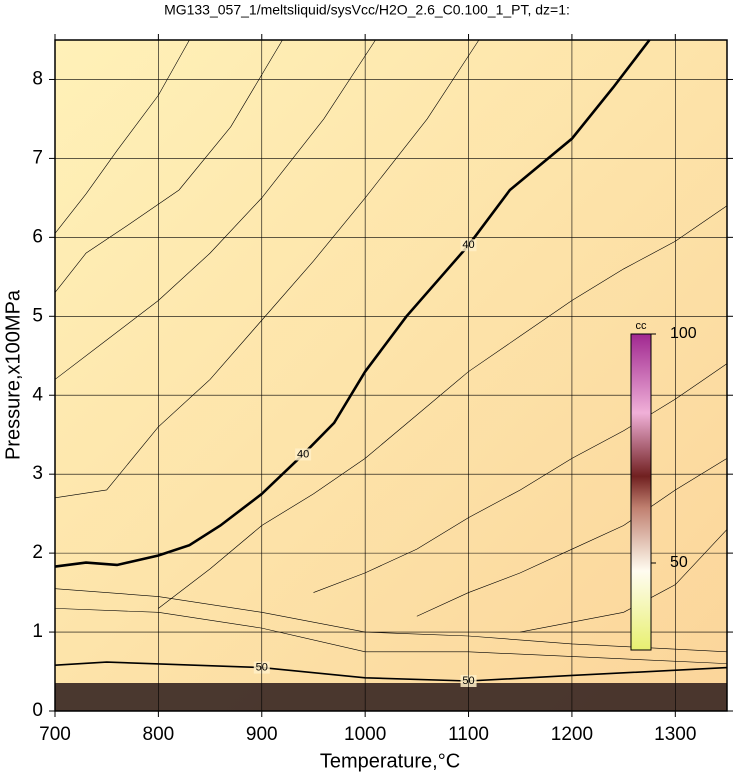 The height and width of the screenshot is (781, 734). Describe the element at coordinates (37, 78) in the screenshot. I see `y-tick-label: 8` at that location.